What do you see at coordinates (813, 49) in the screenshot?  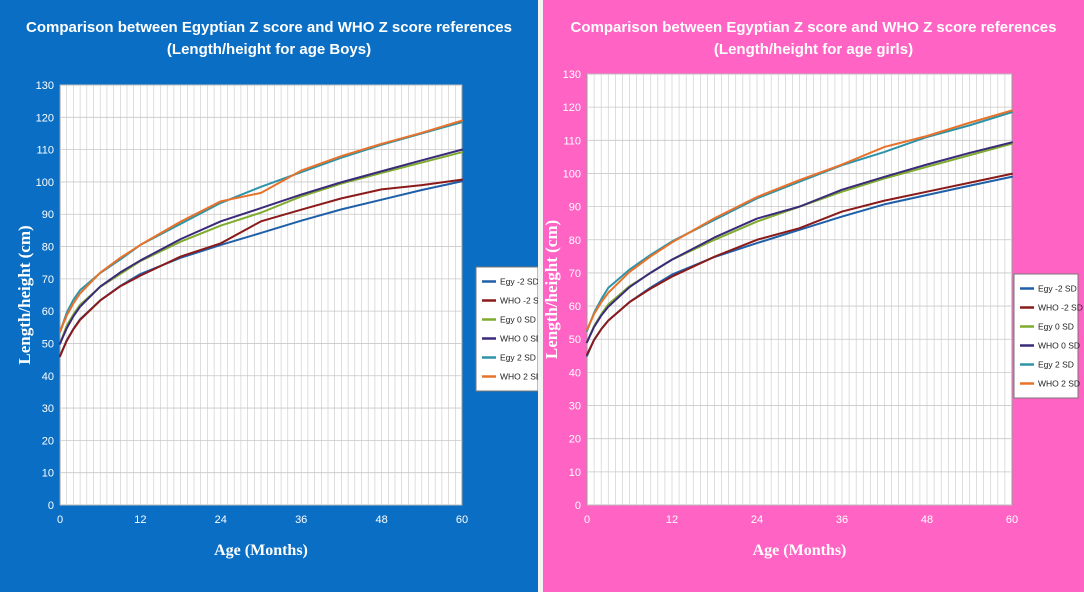 I see `girls-chart-subtitle: (Length/height for age girls)` at bounding box center [813, 49].